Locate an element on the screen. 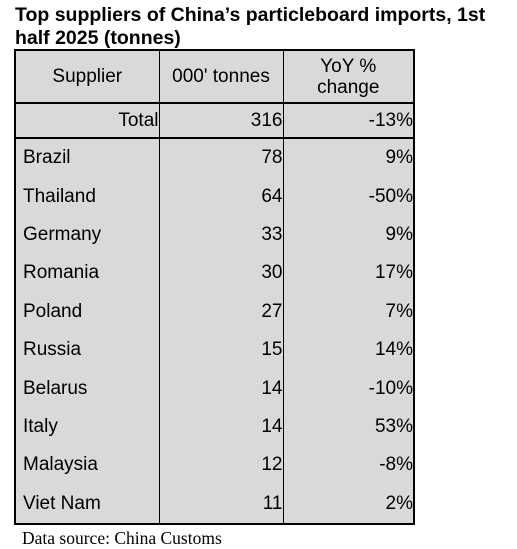 Image resolution: width=517 pixels, height=549 pixels. supplier-cell: Russia is located at coordinates (87, 350).